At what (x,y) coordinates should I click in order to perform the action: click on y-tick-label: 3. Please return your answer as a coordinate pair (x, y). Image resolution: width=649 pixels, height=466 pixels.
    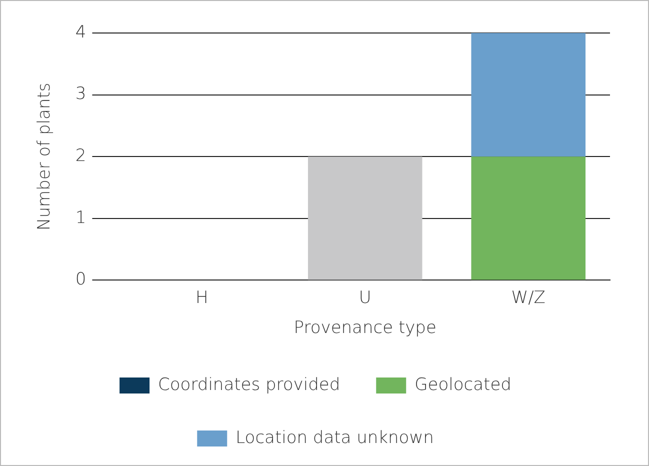
    Looking at the image, I should click on (80, 94).